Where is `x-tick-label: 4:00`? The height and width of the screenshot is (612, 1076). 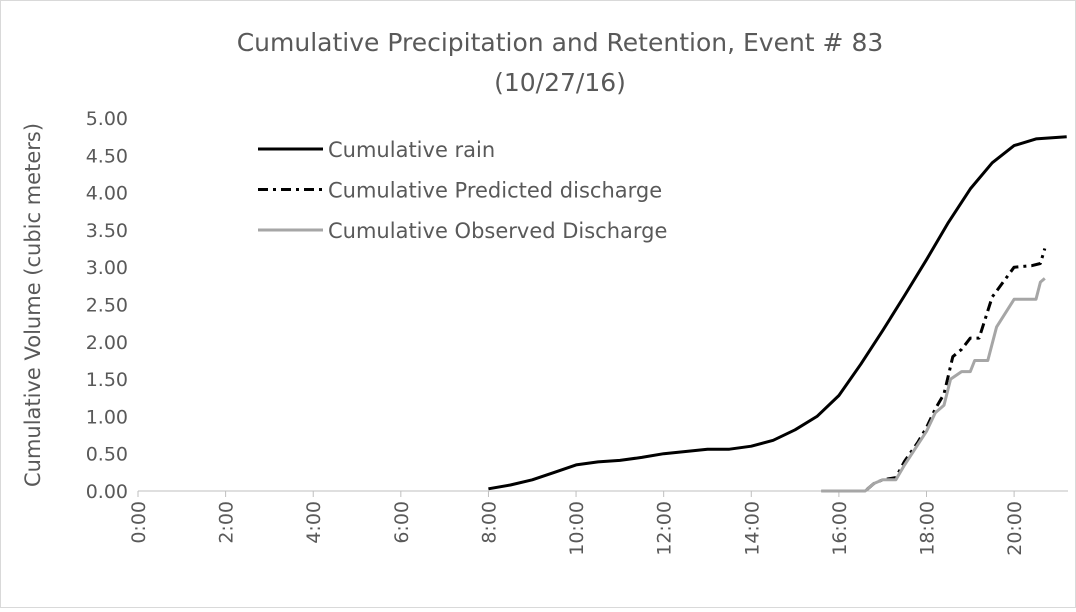
x-tick-label: 4:00 is located at coordinates (314, 522).